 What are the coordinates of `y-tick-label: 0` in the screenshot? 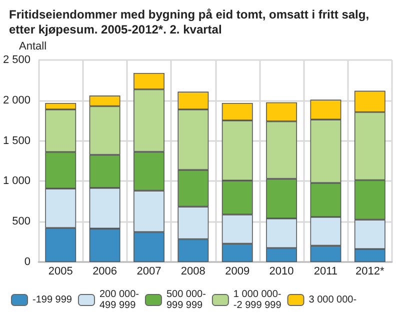 It's located at (27, 262).